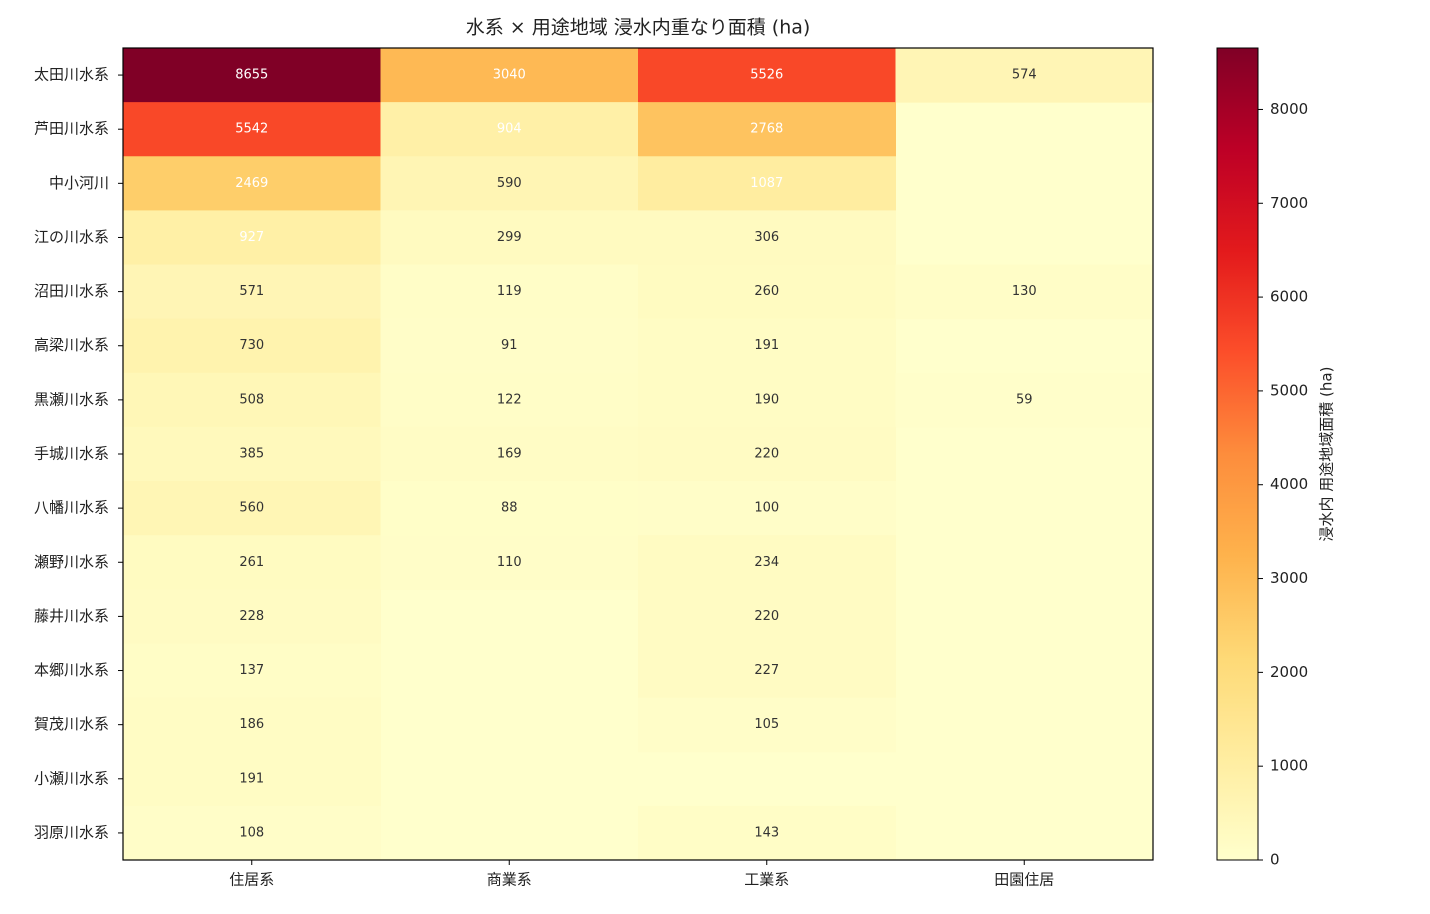 This screenshot has width=1430, height=914. What do you see at coordinates (1024, 399) in the screenshot?
I see `cell-label: 59` at bounding box center [1024, 399].